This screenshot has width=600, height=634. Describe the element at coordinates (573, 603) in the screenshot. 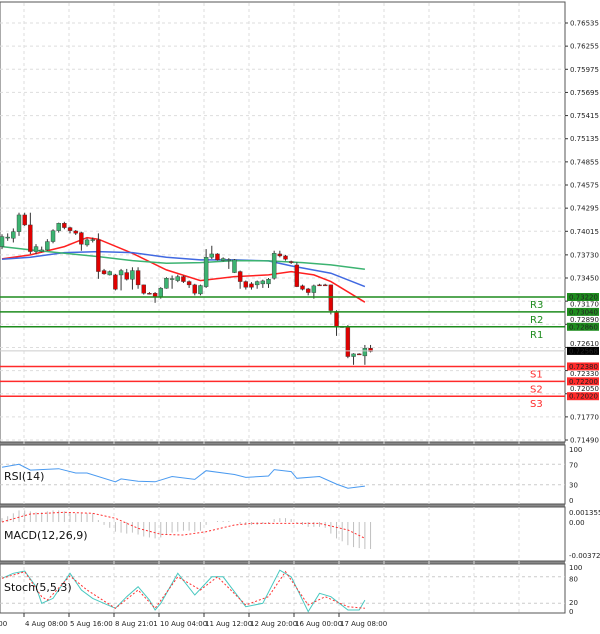

I see `stoch-axis-label: 20` at that location.